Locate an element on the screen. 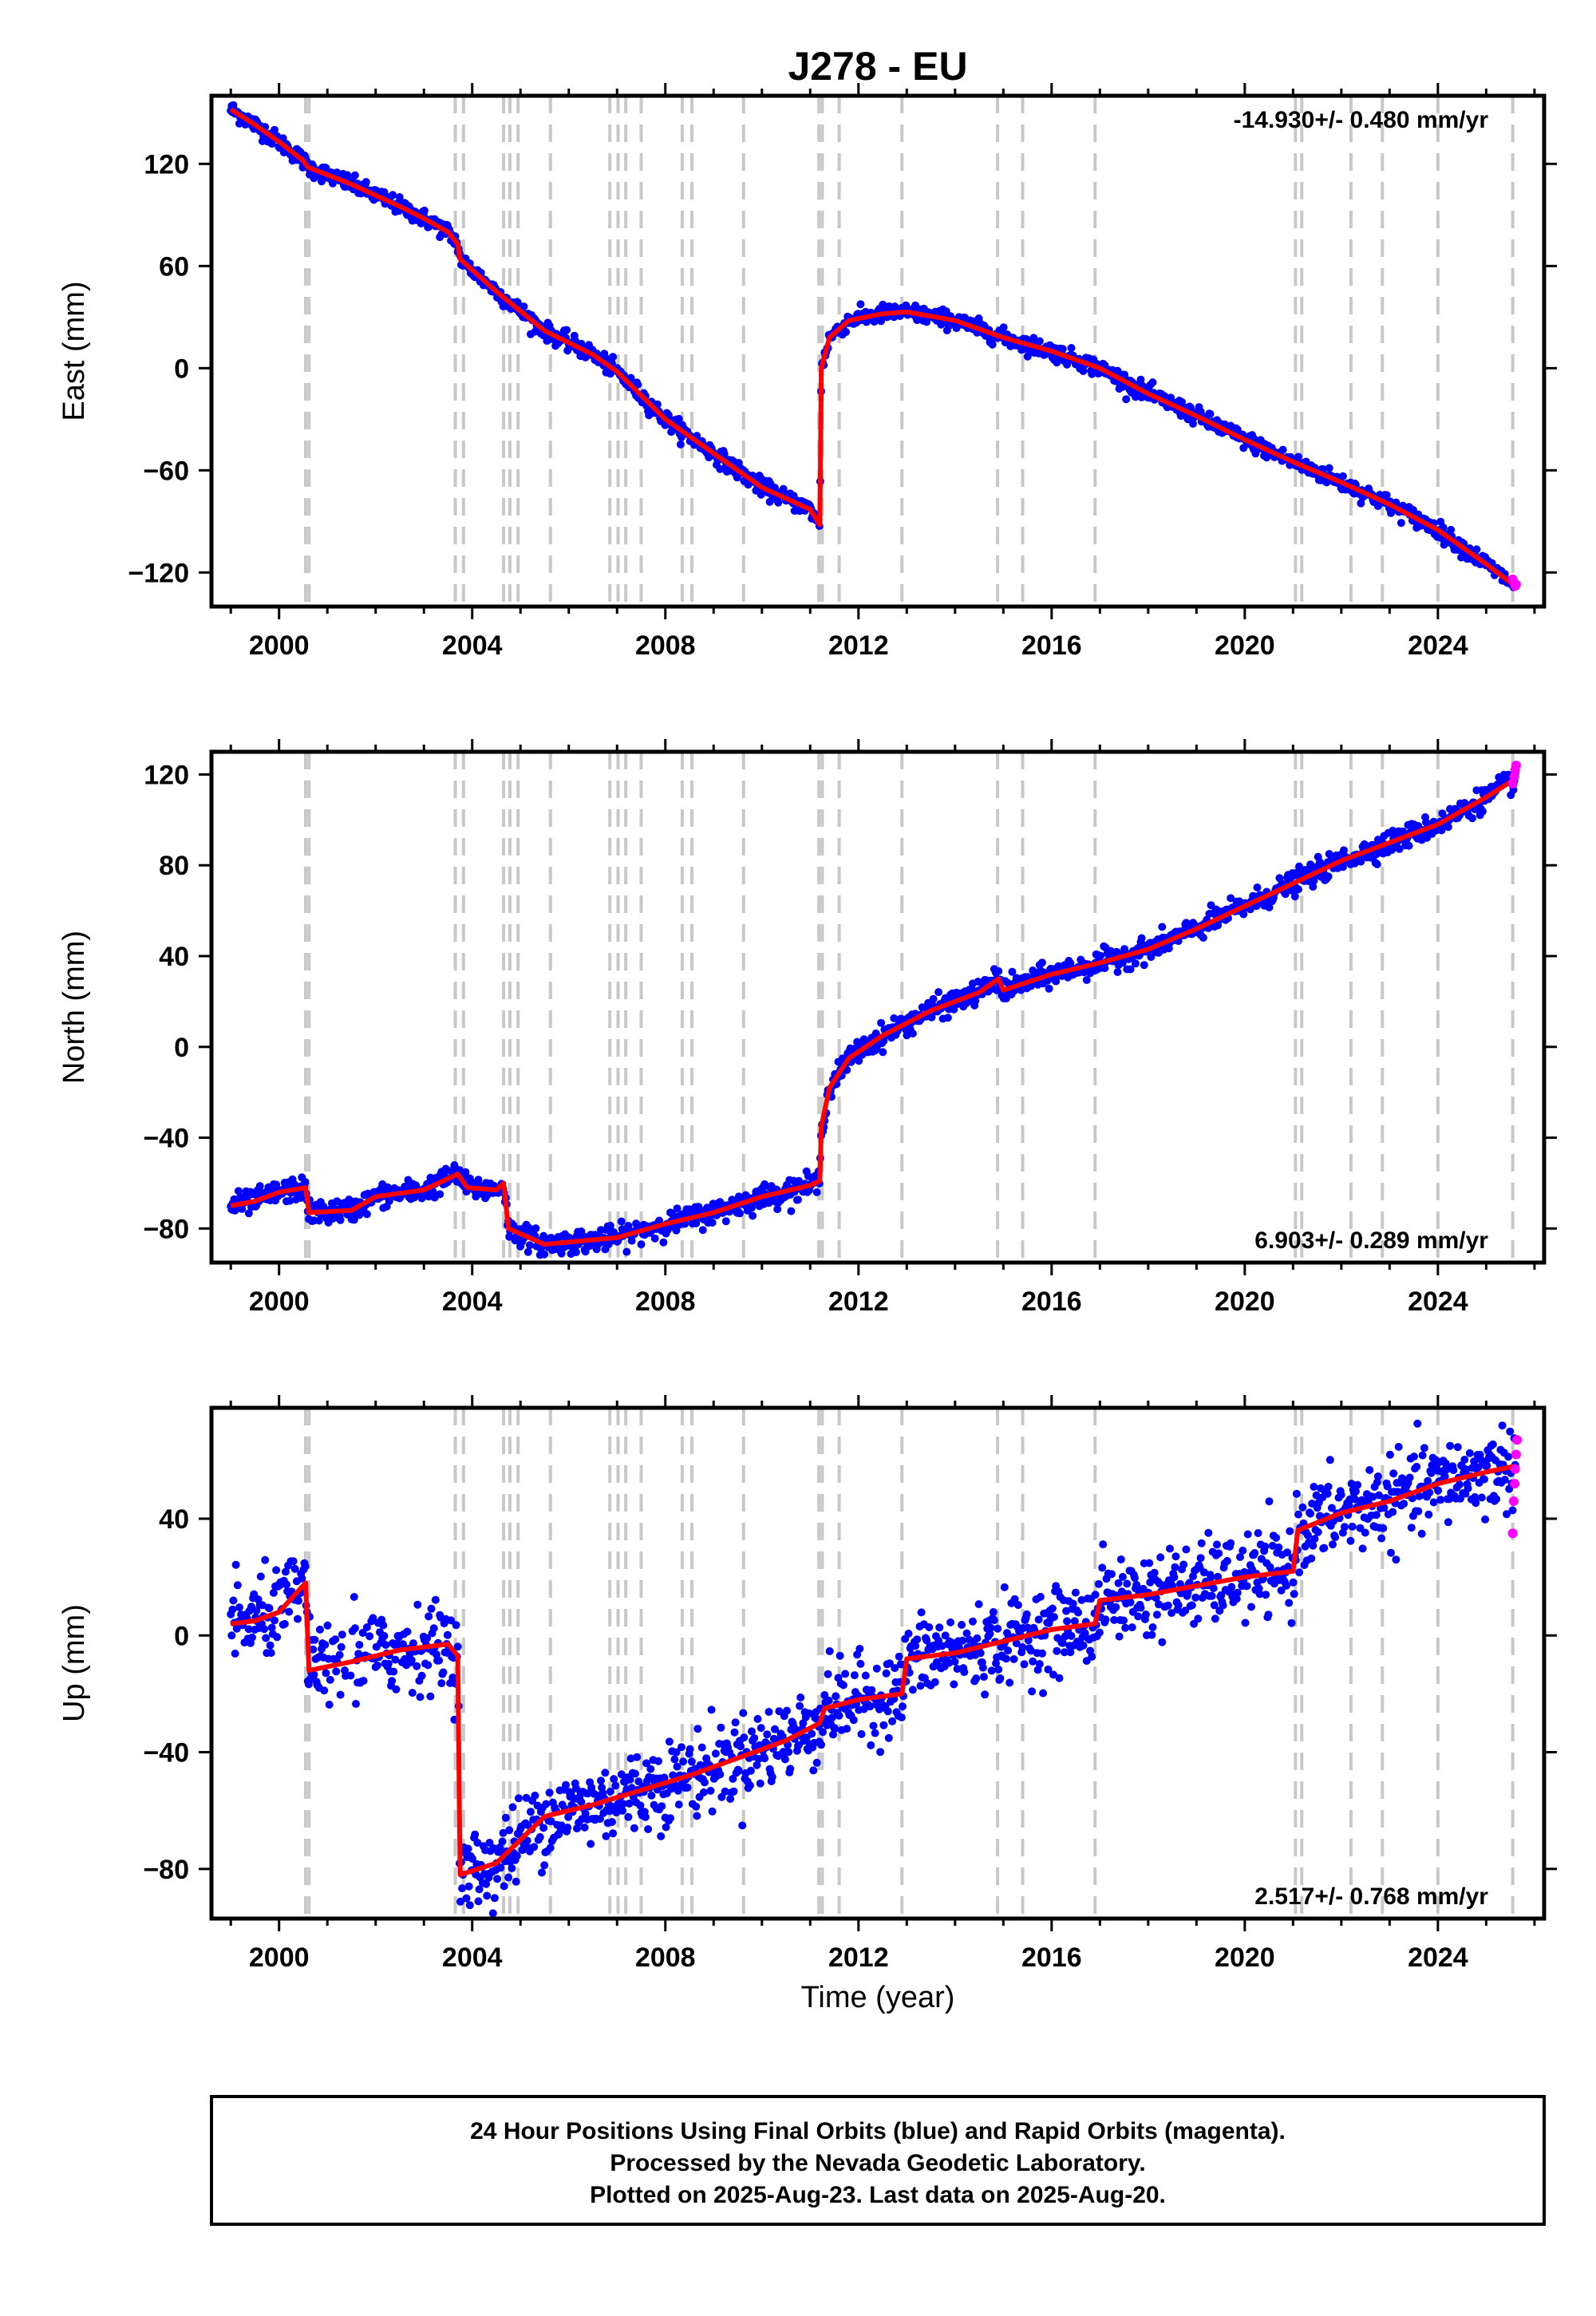  rapid-point is located at coordinates (1512, 1533).